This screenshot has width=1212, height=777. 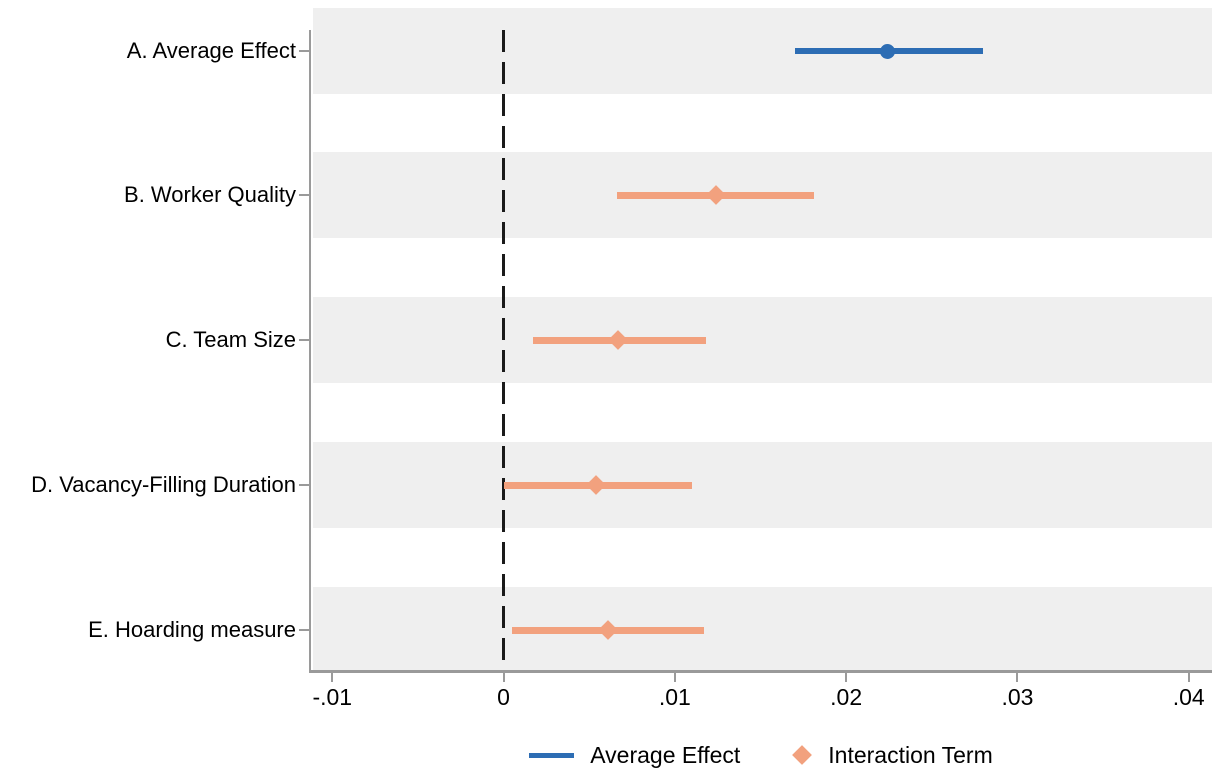 I want to click on y-axis-line, so click(x=310, y=350).